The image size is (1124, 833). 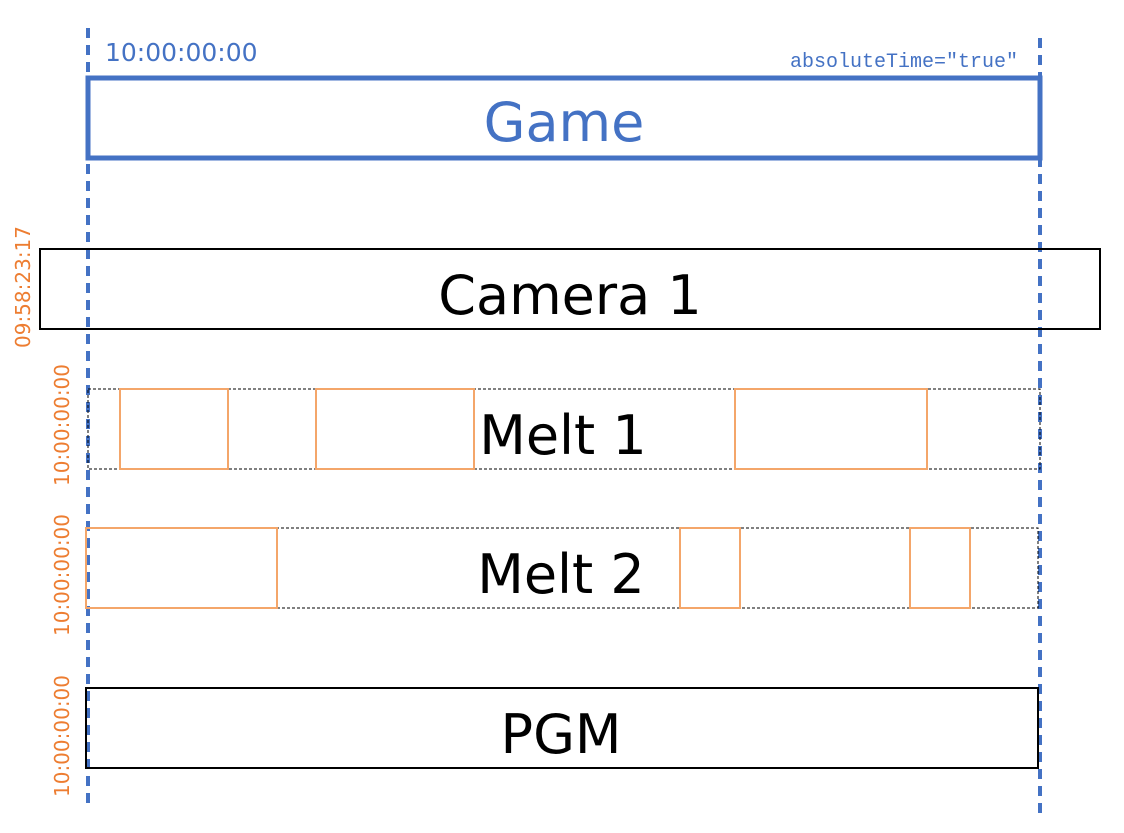 What do you see at coordinates (62, 736) in the screenshot?
I see `pgm-time: 10:00:00:00` at bounding box center [62, 736].